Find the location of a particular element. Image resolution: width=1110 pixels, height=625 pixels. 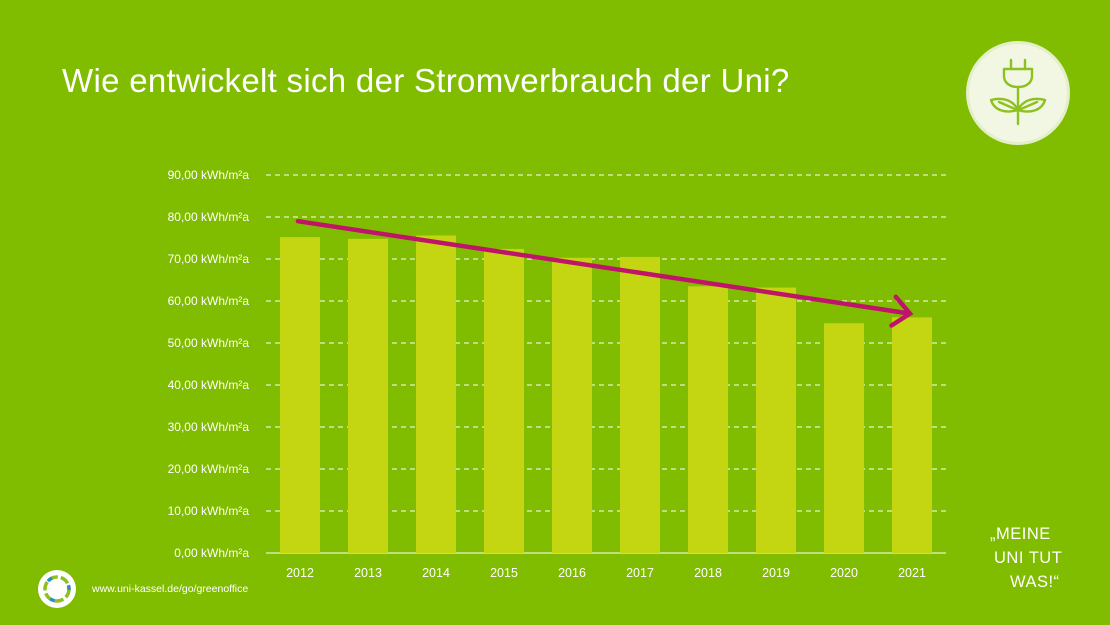

uni-logo is located at coordinates (57, 589).